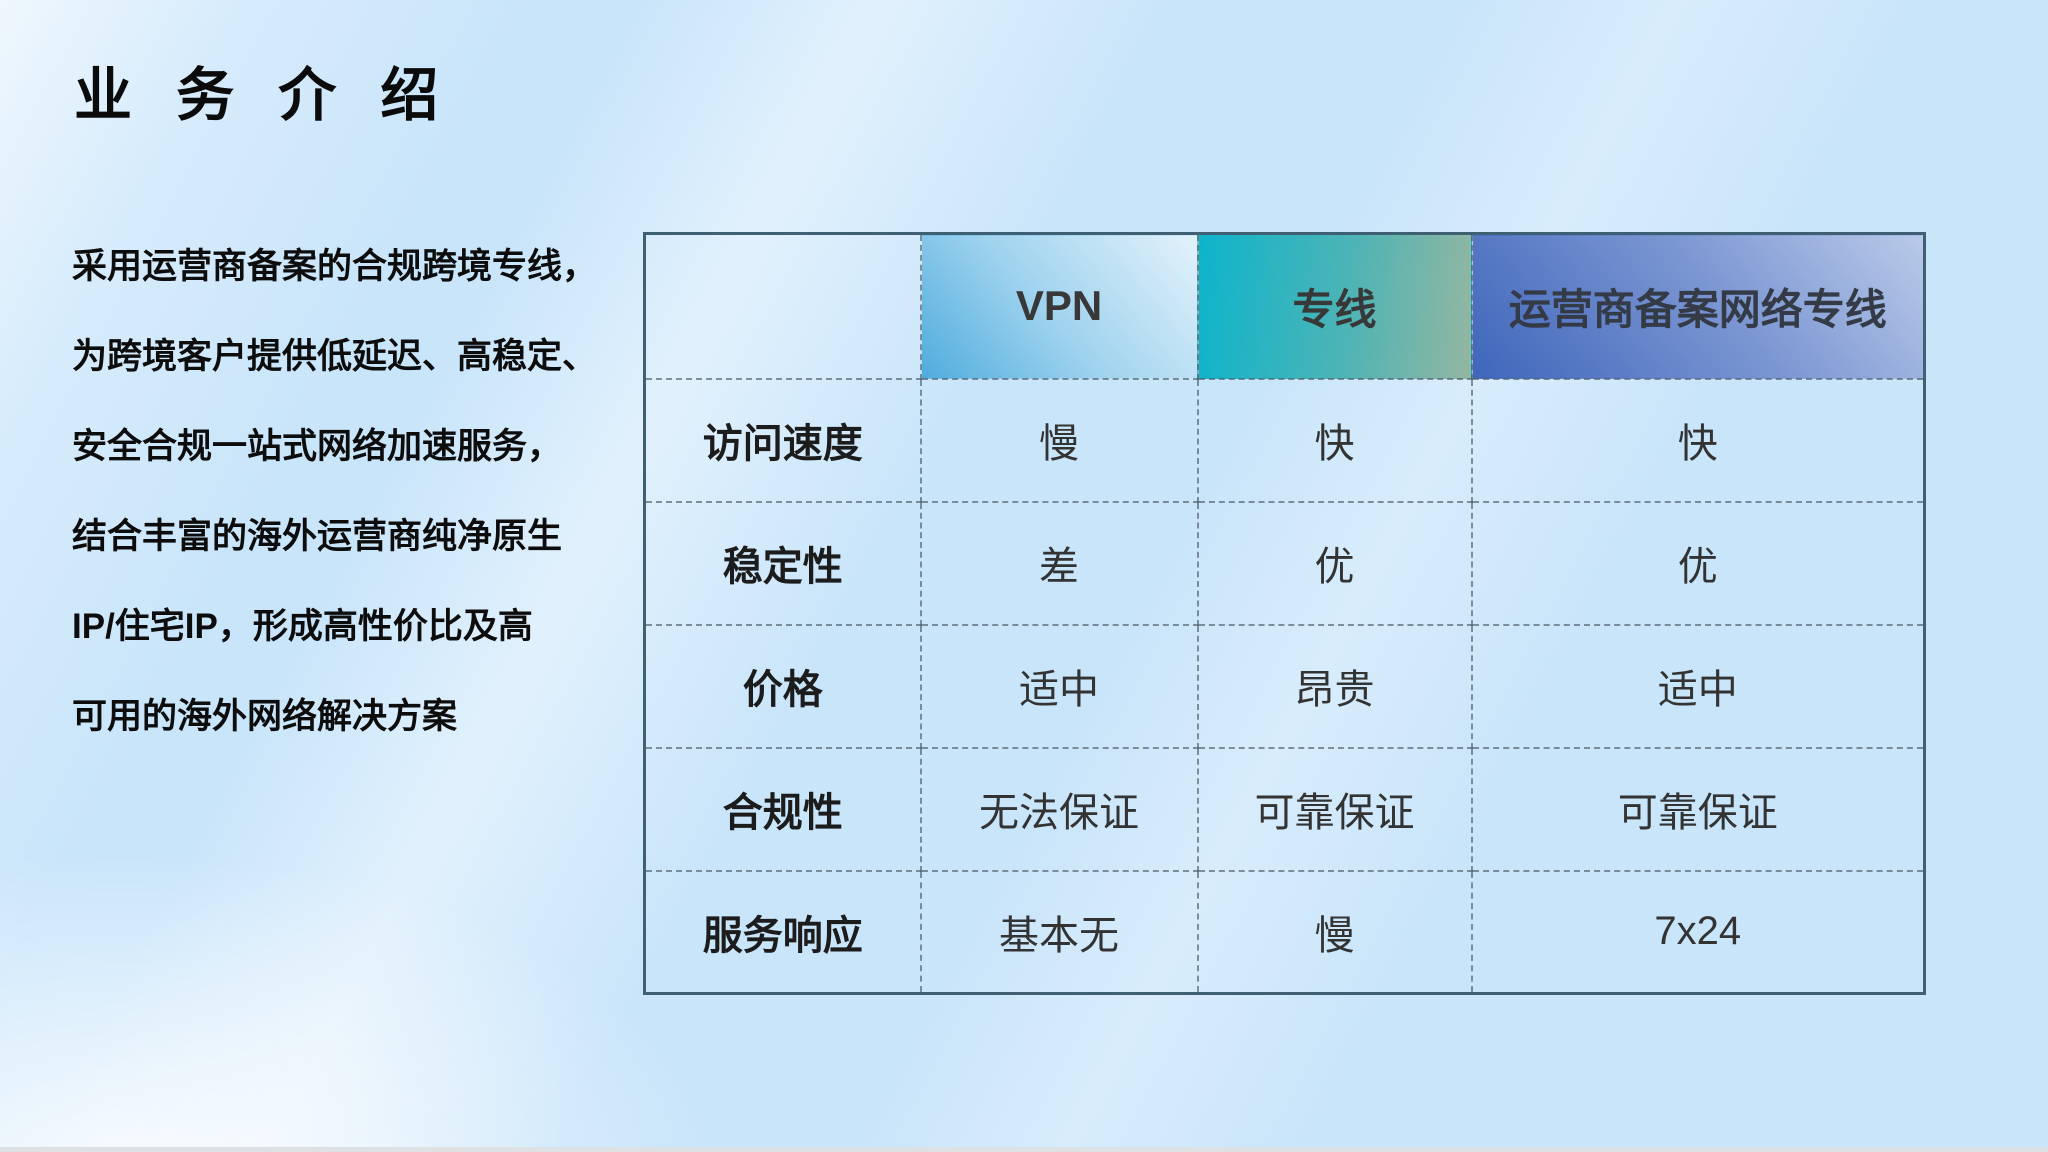 The height and width of the screenshot is (1152, 2048). I want to click on row-header-stability: 稳定性, so click(782, 563).